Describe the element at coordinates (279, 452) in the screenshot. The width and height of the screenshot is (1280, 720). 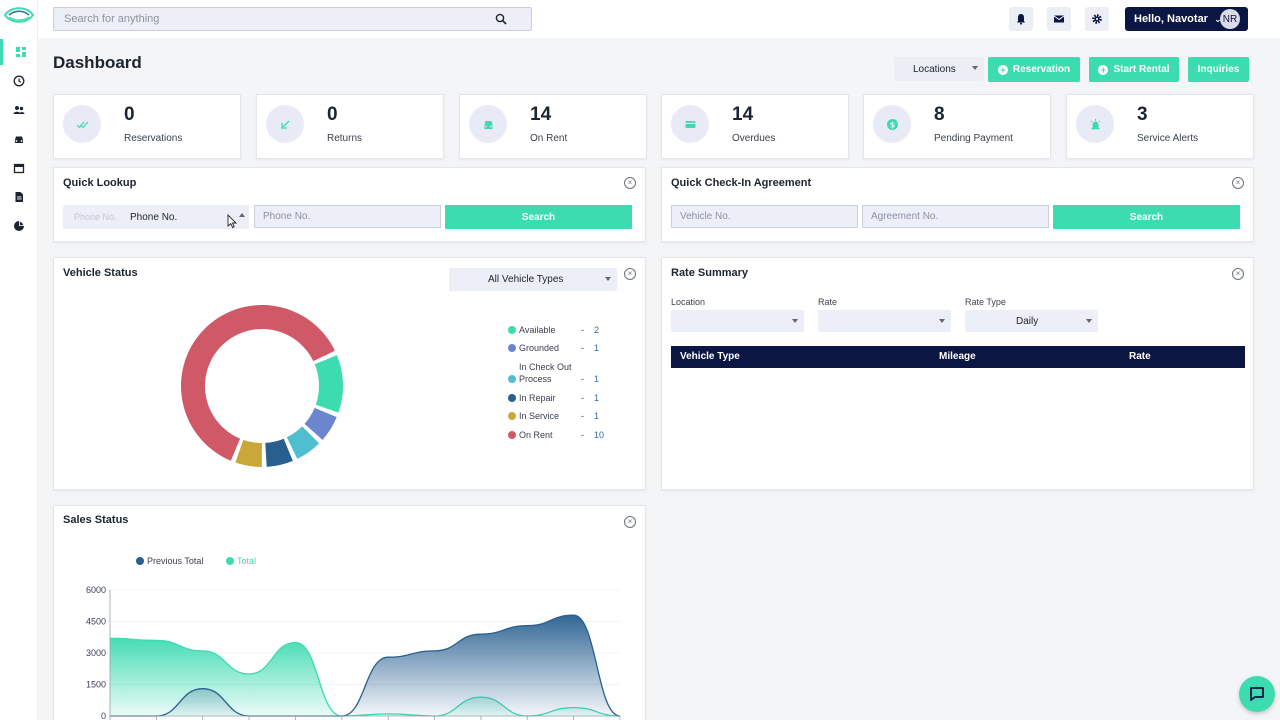
I see `donut-slice-in-repair` at that location.